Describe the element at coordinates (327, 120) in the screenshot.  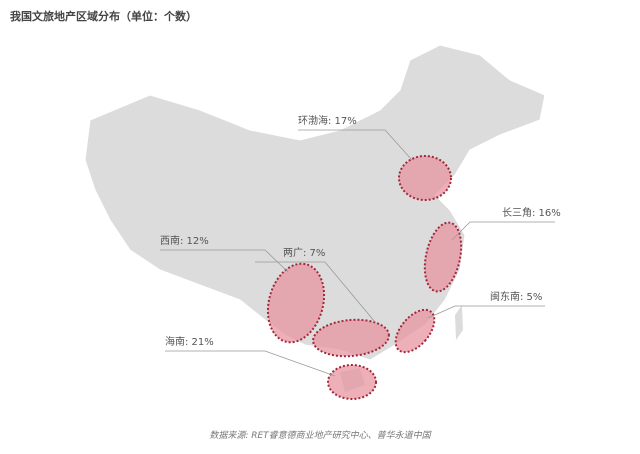
I see `label-huanbohai: 环渤海: 17%` at that location.